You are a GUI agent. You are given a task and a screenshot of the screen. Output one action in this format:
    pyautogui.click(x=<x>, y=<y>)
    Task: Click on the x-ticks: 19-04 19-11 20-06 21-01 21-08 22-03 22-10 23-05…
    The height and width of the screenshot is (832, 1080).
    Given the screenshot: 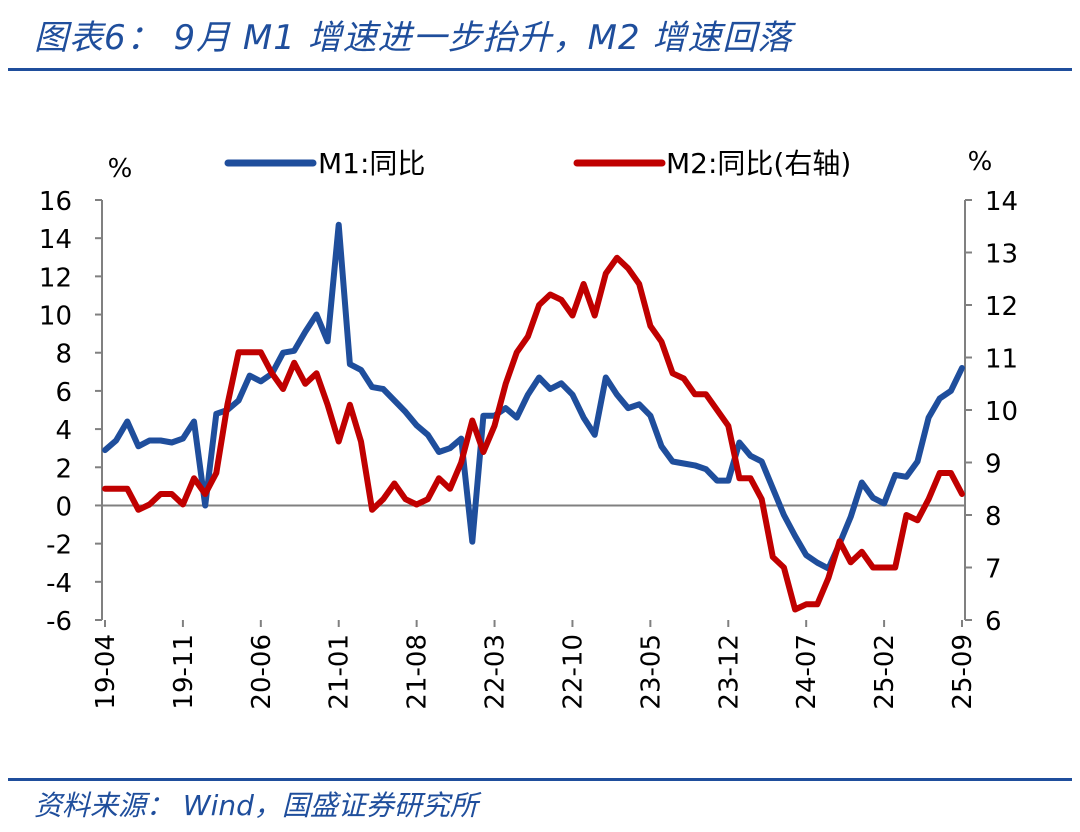 What is the action you would take?
    pyautogui.click(x=534, y=665)
    